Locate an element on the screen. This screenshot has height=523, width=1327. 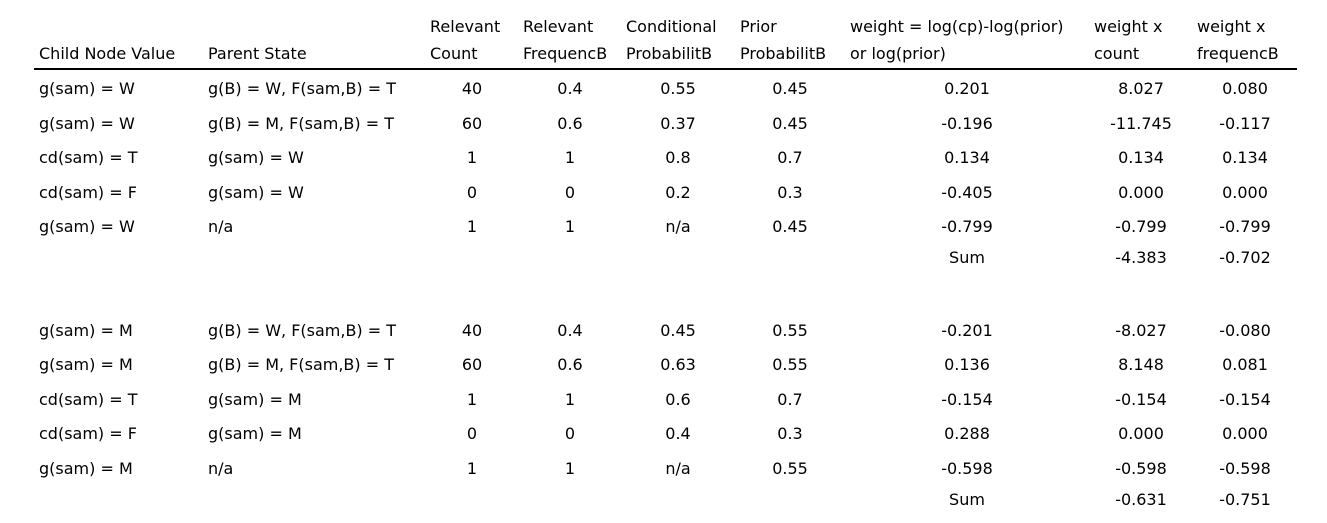
cell-wc: -0.598 is located at coordinates (1141, 468).